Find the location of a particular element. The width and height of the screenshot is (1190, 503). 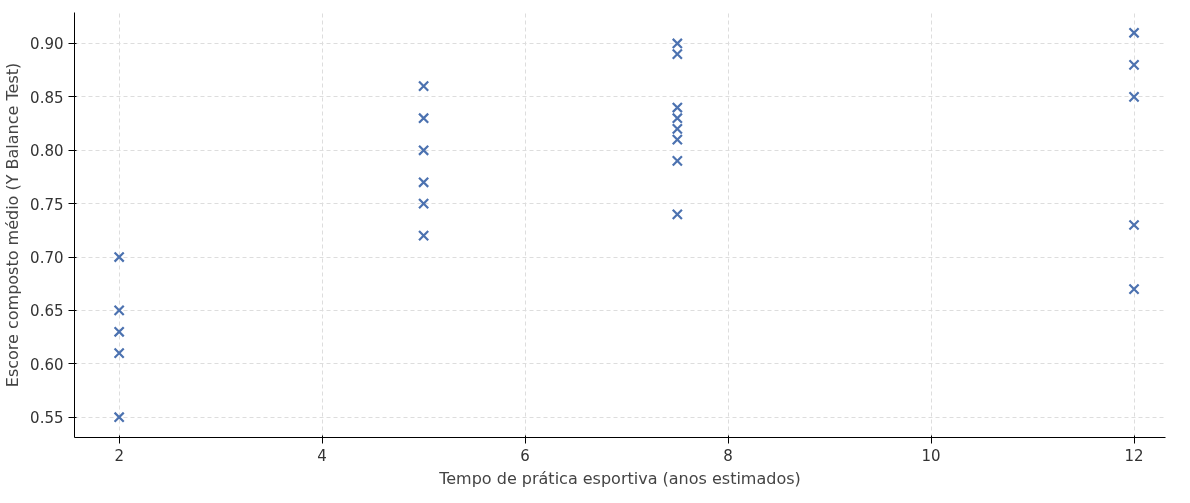

x-tick-label: 8 is located at coordinates (728, 455).